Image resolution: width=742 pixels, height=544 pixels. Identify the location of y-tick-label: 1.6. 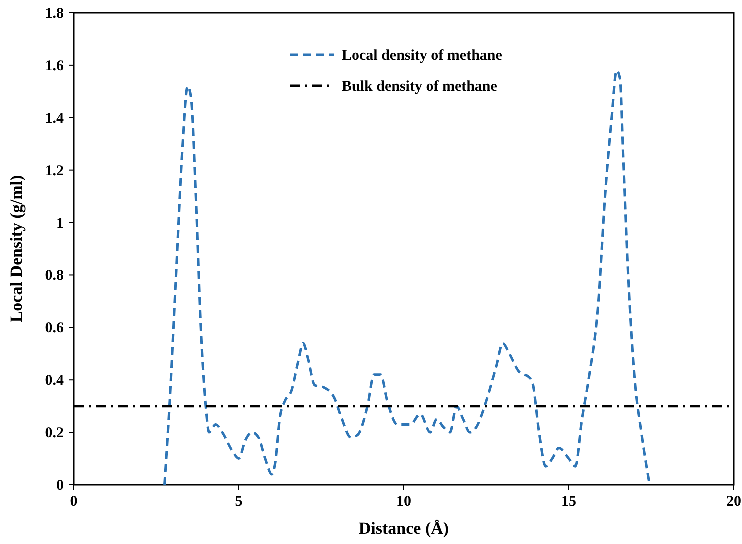
(54, 66).